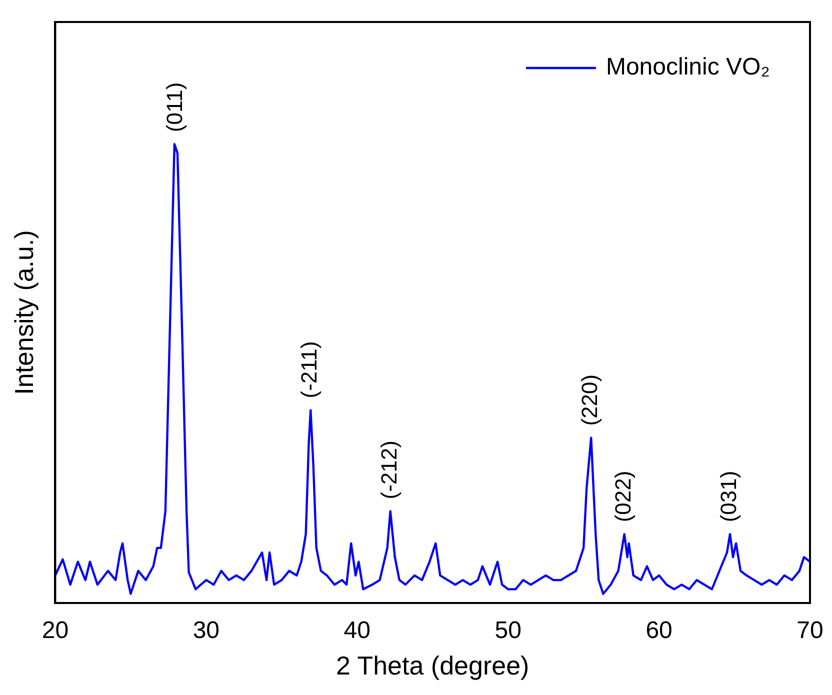 The width and height of the screenshot is (832, 695). Describe the element at coordinates (206, 630) in the screenshot. I see `x-tick-label: 30` at that location.